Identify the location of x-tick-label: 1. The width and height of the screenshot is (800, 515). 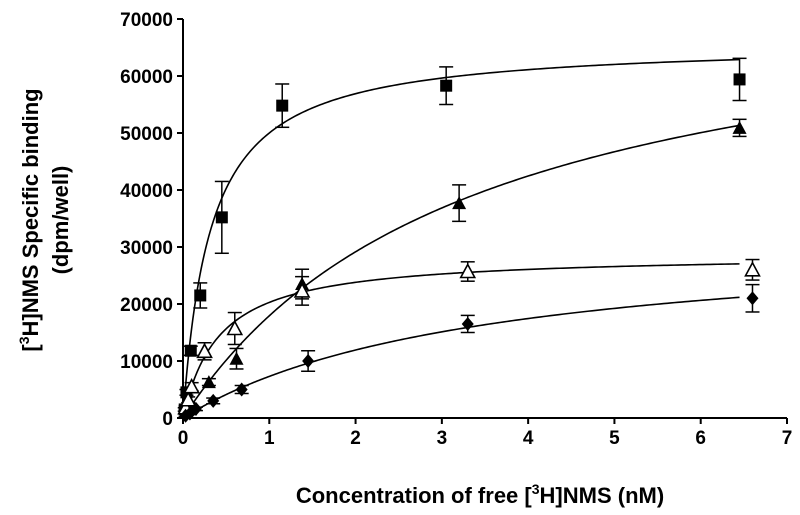
(269, 438).